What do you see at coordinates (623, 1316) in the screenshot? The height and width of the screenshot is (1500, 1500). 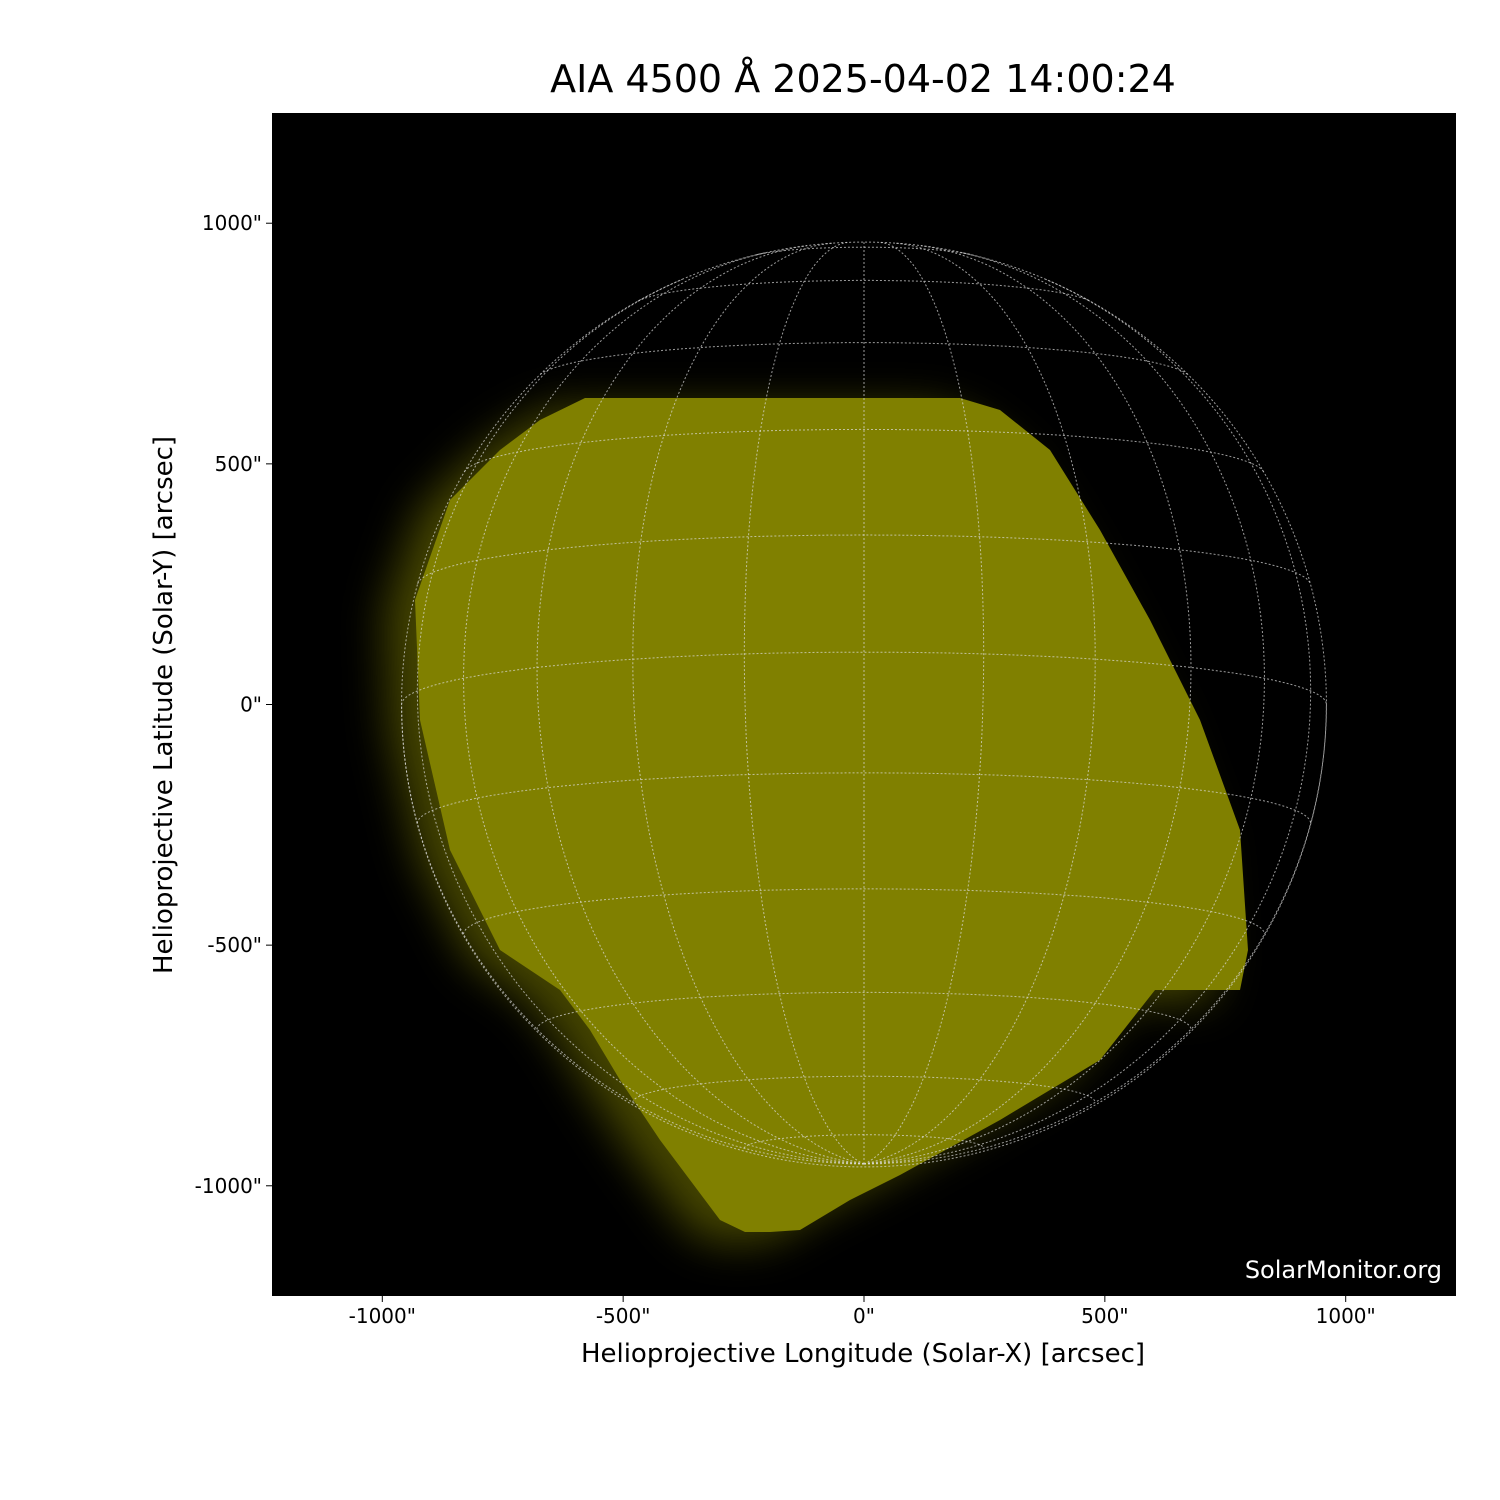 I see `x-tick-label: -500"` at bounding box center [623, 1316].